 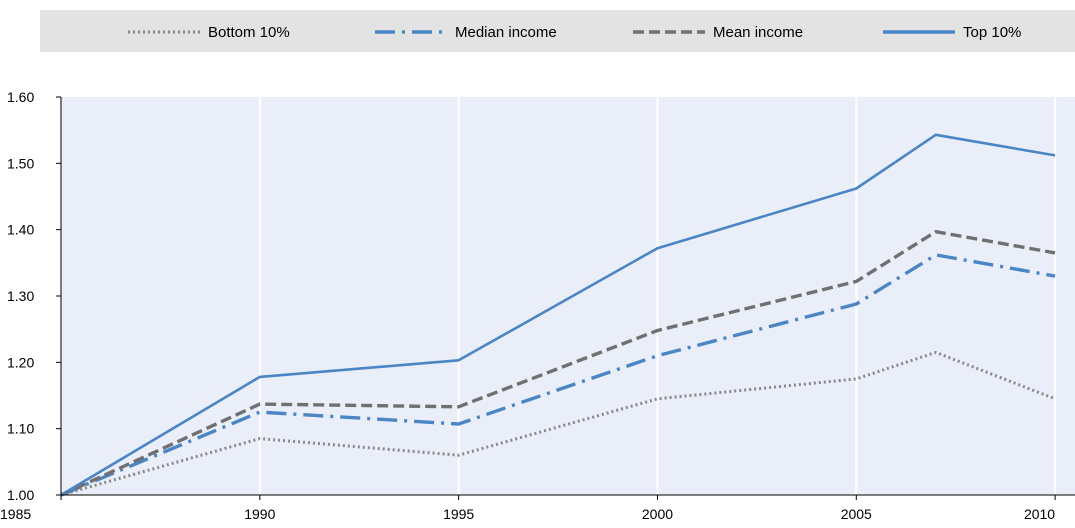 What do you see at coordinates (856, 514) in the screenshot?
I see `x-tick-label-2005: 2005` at bounding box center [856, 514].